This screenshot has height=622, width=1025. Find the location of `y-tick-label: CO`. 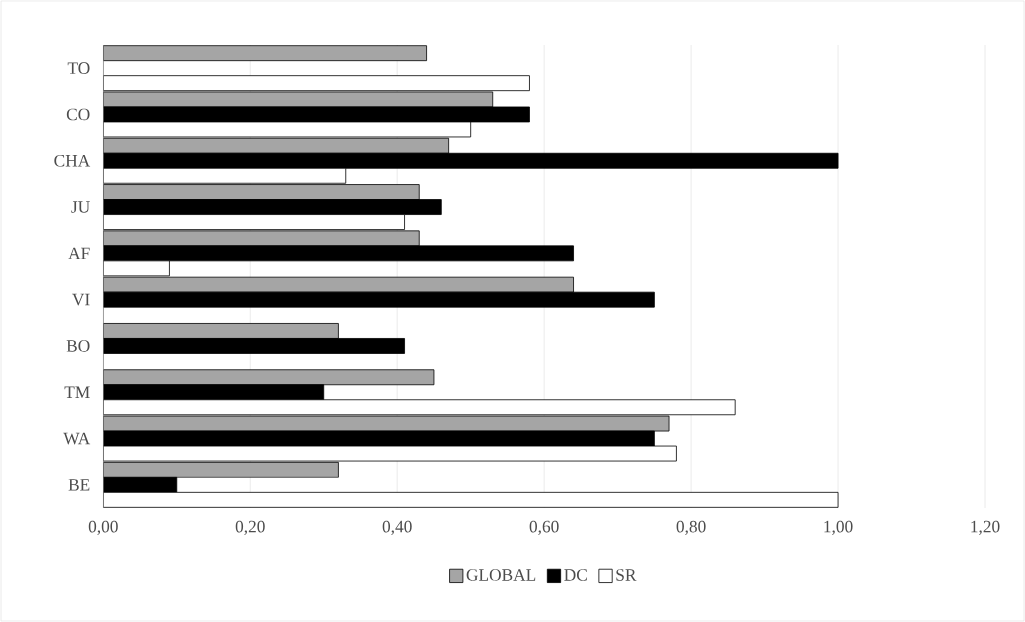

y-tick-label: CO is located at coordinates (78, 114).